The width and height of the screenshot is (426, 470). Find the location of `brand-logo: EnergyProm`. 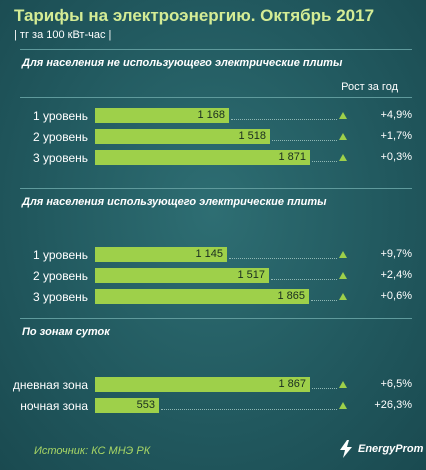

brand-logo: EnergyProm is located at coordinates (380, 449).